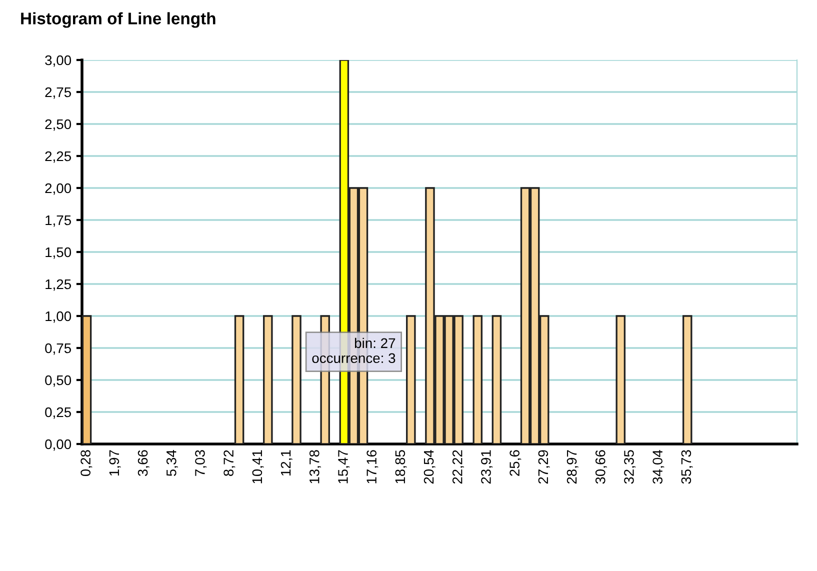  I want to click on chart-title: Histogram of Line length, so click(118, 20).